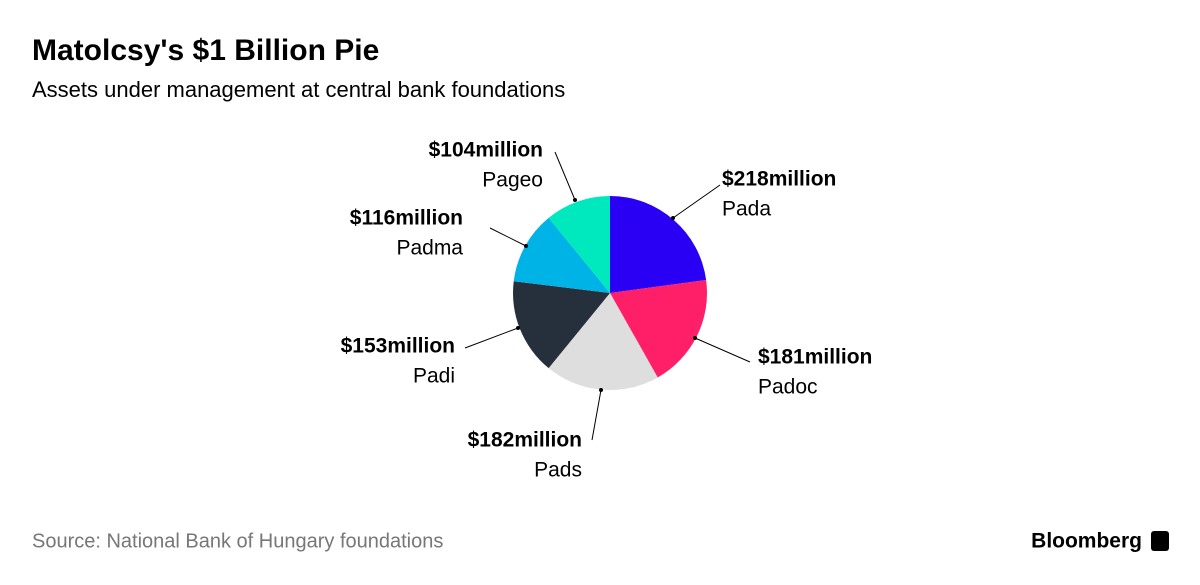 The height and width of the screenshot is (585, 1200). What do you see at coordinates (486, 150) in the screenshot?
I see `value-label: $104million` at bounding box center [486, 150].